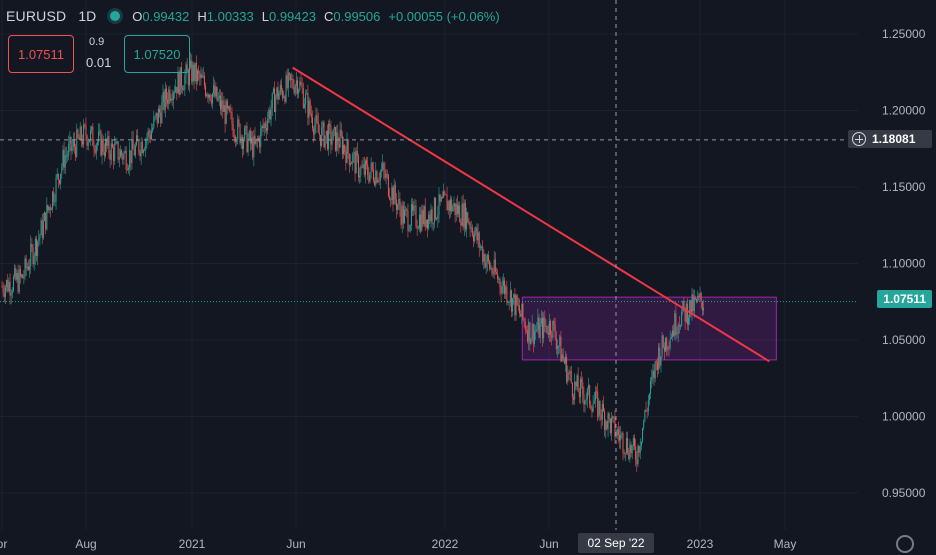 The width and height of the screenshot is (936, 555). Describe the element at coordinates (890, 139) in the screenshot. I see `crosshair-price-label: 1.18081` at that location.